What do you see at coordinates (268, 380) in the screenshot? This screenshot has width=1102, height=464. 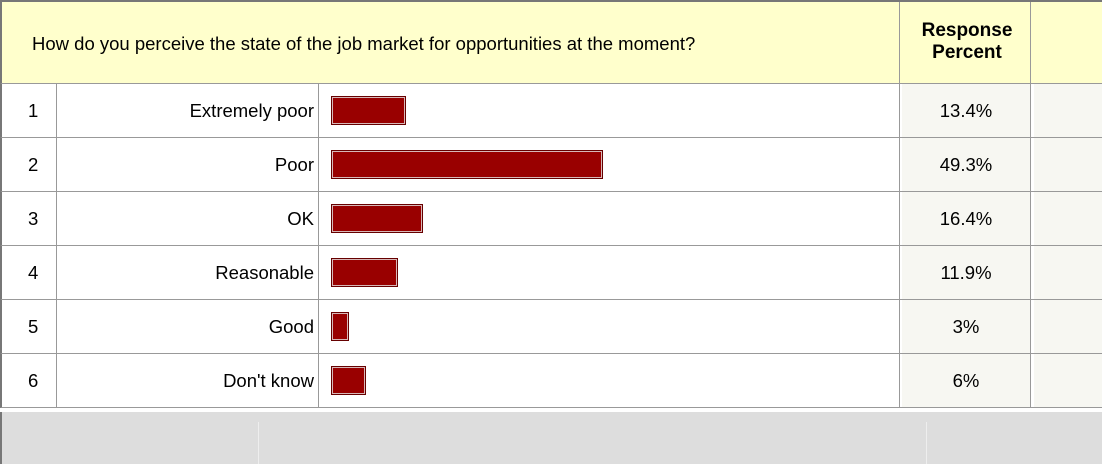 I see `category-label: Don't know` at bounding box center [268, 380].